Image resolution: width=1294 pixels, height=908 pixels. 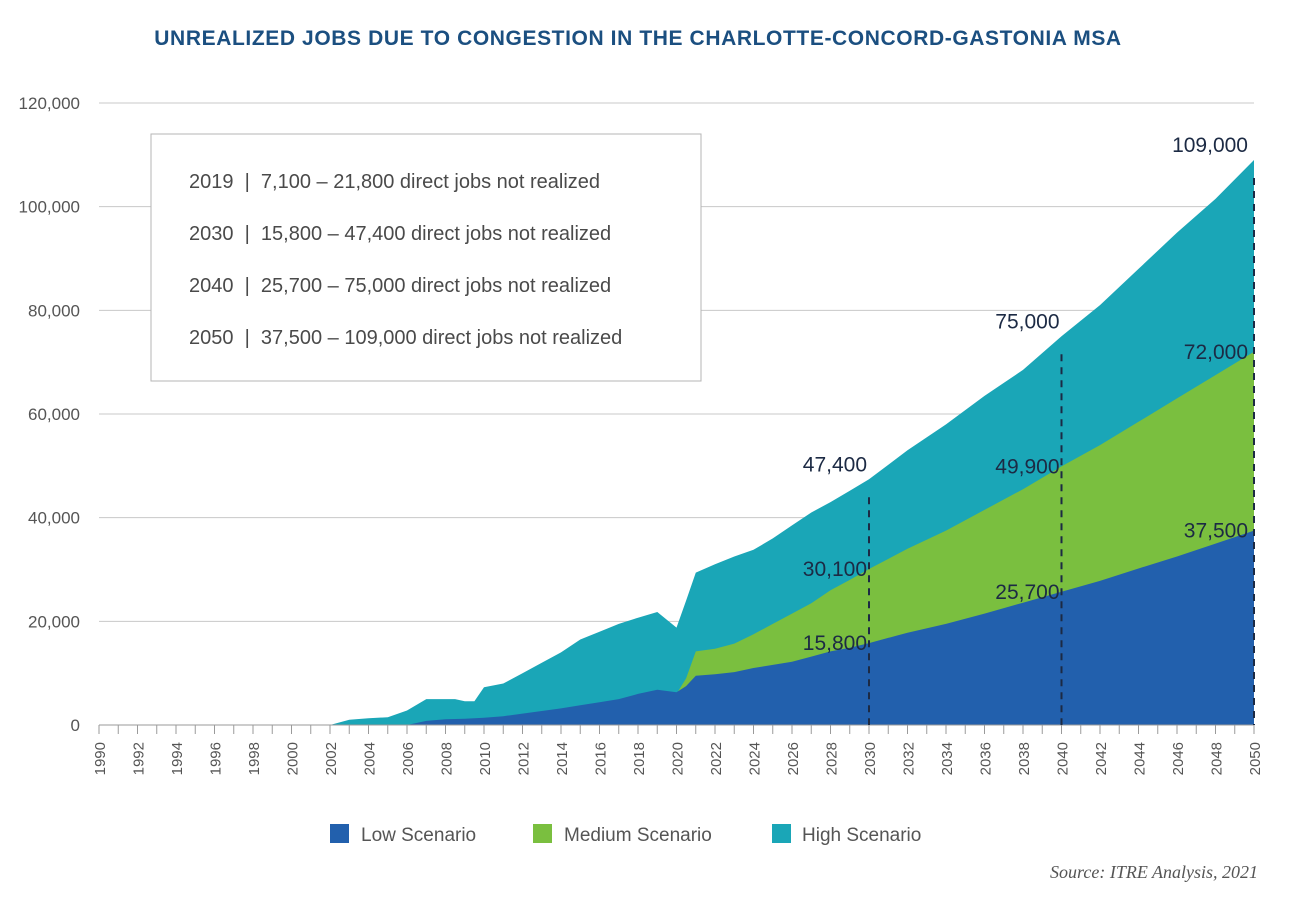 What do you see at coordinates (1217, 758) in the screenshot?
I see `x-tick-label: 2048` at bounding box center [1217, 758].